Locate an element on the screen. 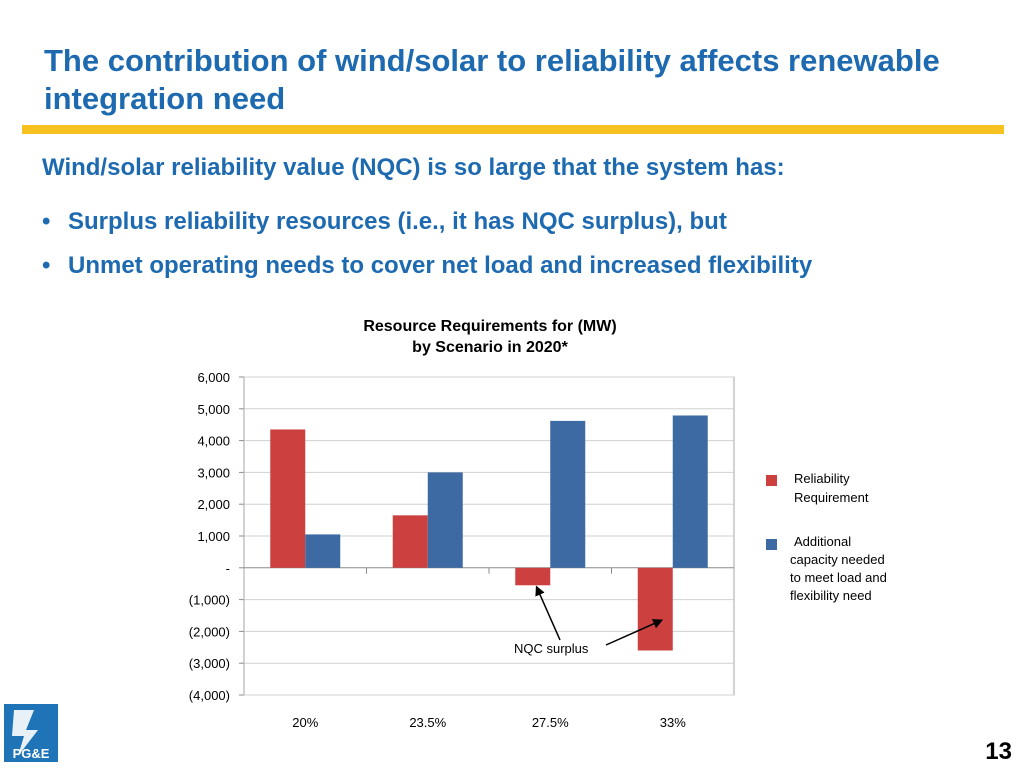 This screenshot has height=768, width=1024. chart-title-line: Resource Requirements for (MW) is located at coordinates (490, 326).